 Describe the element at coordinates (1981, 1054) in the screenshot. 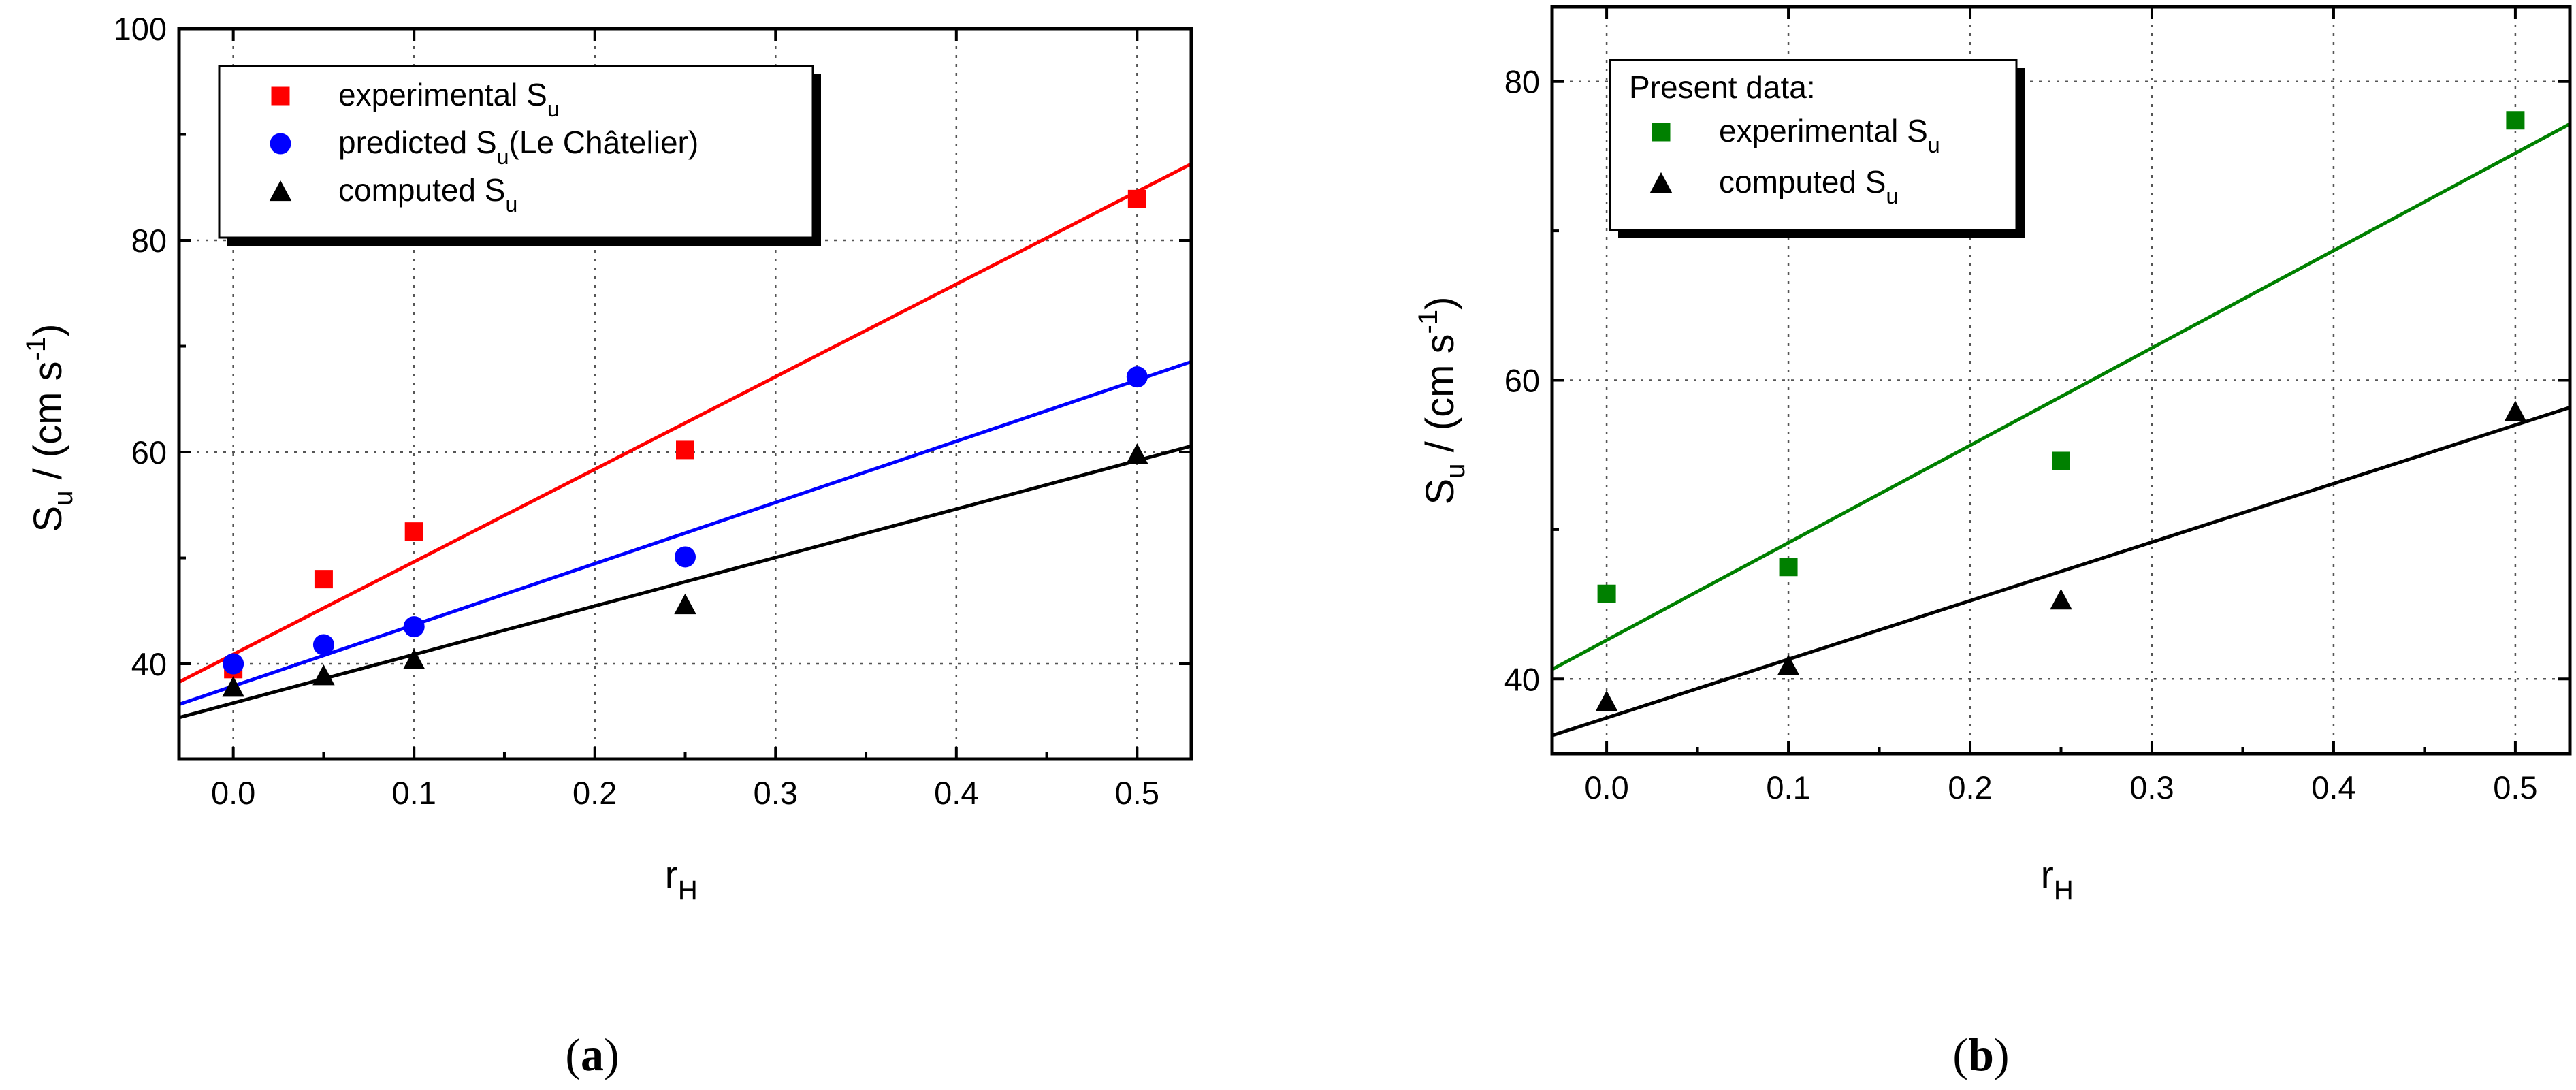

I see `caption-b: (b)` at that location.